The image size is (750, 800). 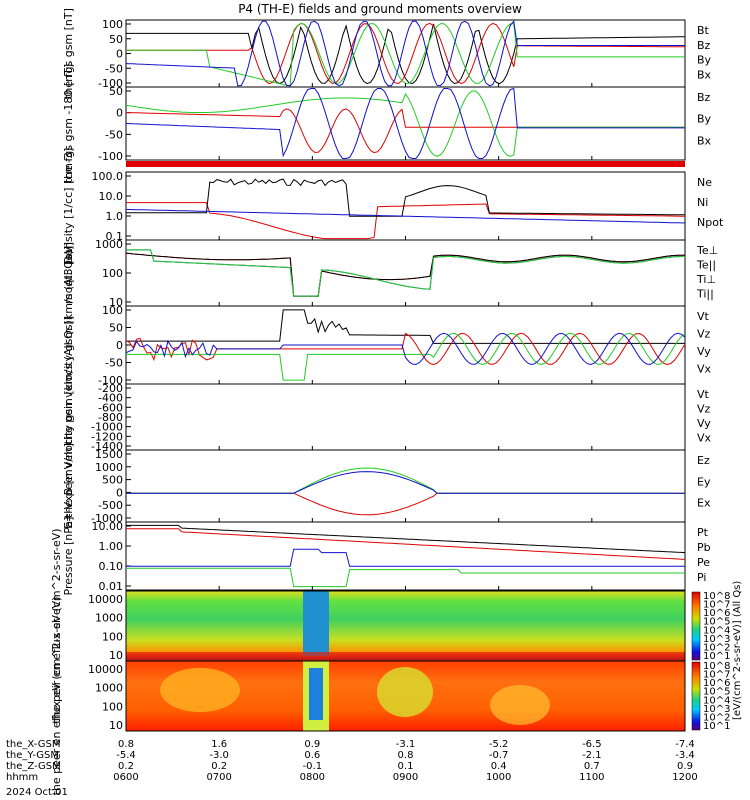 What do you see at coordinates (716, 605) in the screenshot?
I see `colorbar-tick-label: 10^7` at bounding box center [716, 605].